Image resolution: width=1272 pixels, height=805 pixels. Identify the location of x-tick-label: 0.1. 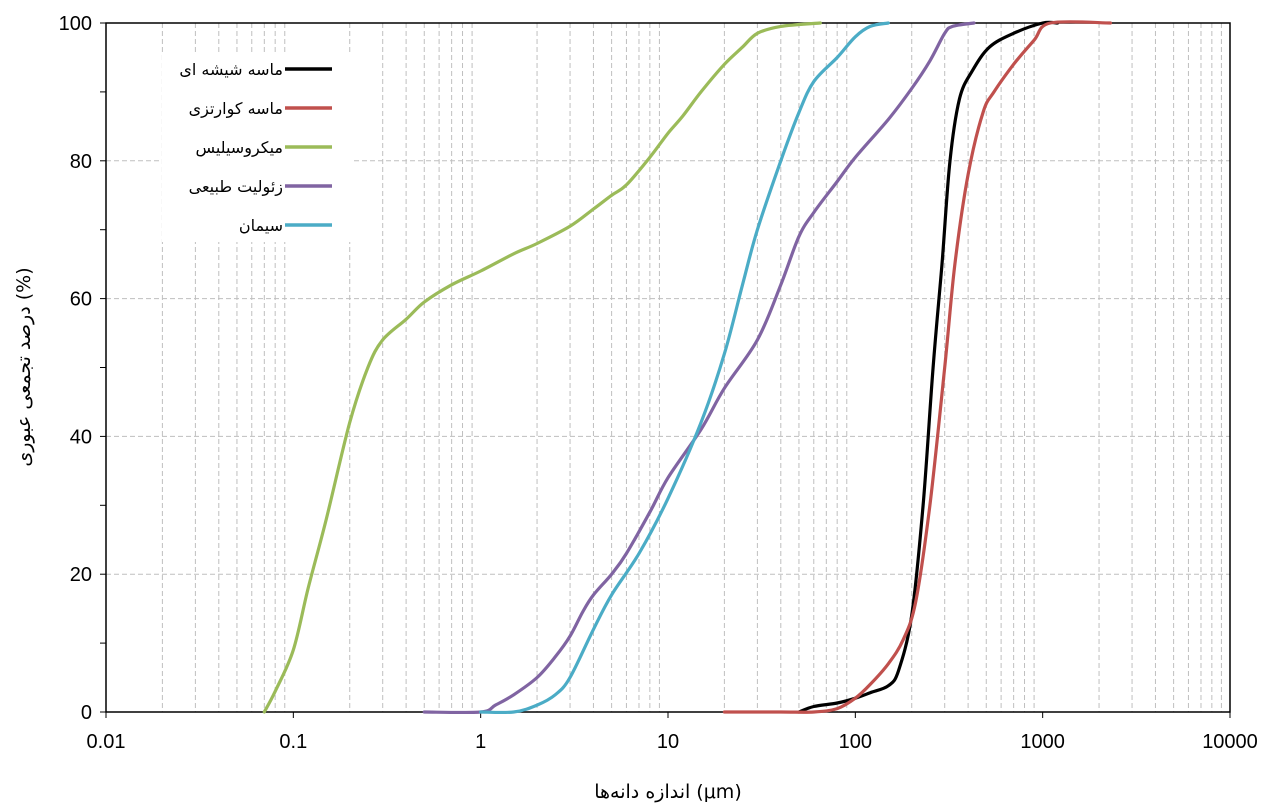
(293, 742).